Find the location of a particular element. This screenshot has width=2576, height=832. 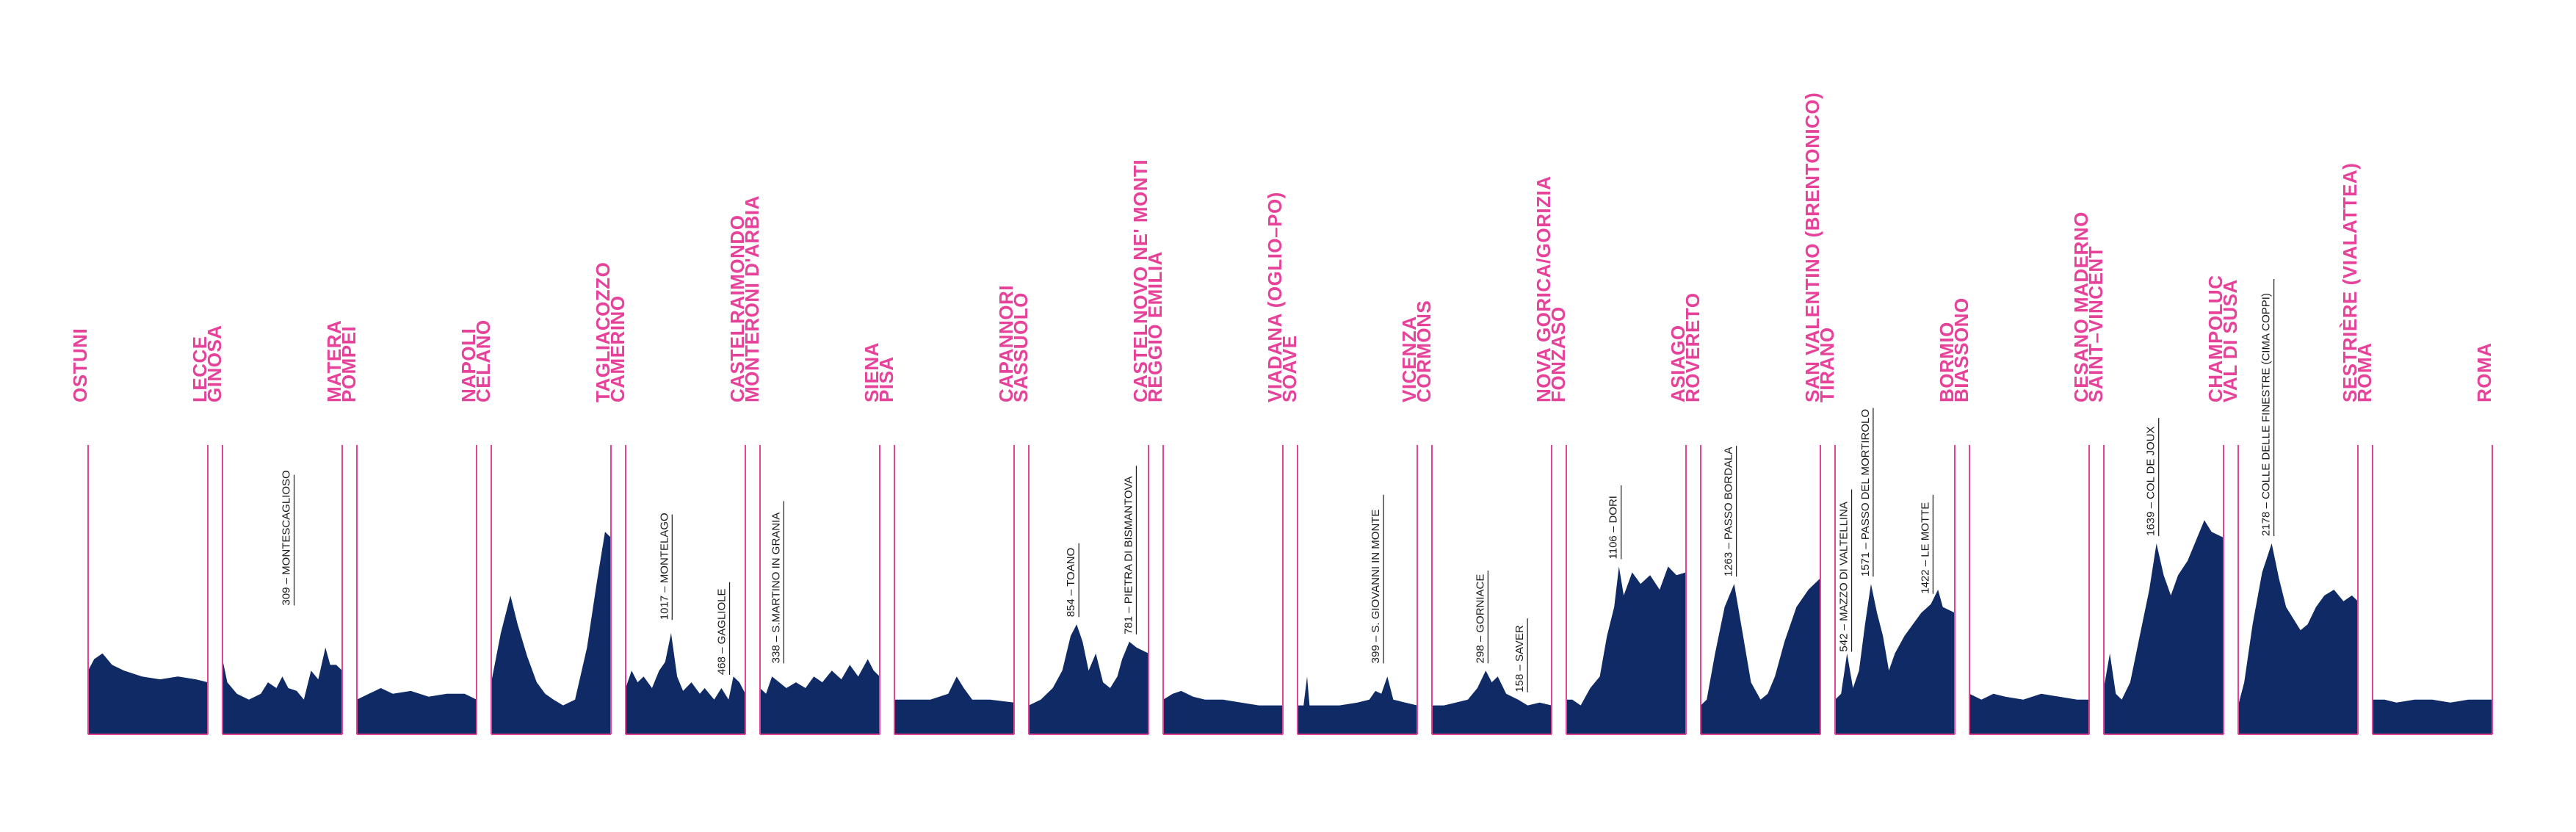

stage-10: SOAVE VICENZA 399 – S. GIOVANNI IN MONTE is located at coordinates (1349, 526).